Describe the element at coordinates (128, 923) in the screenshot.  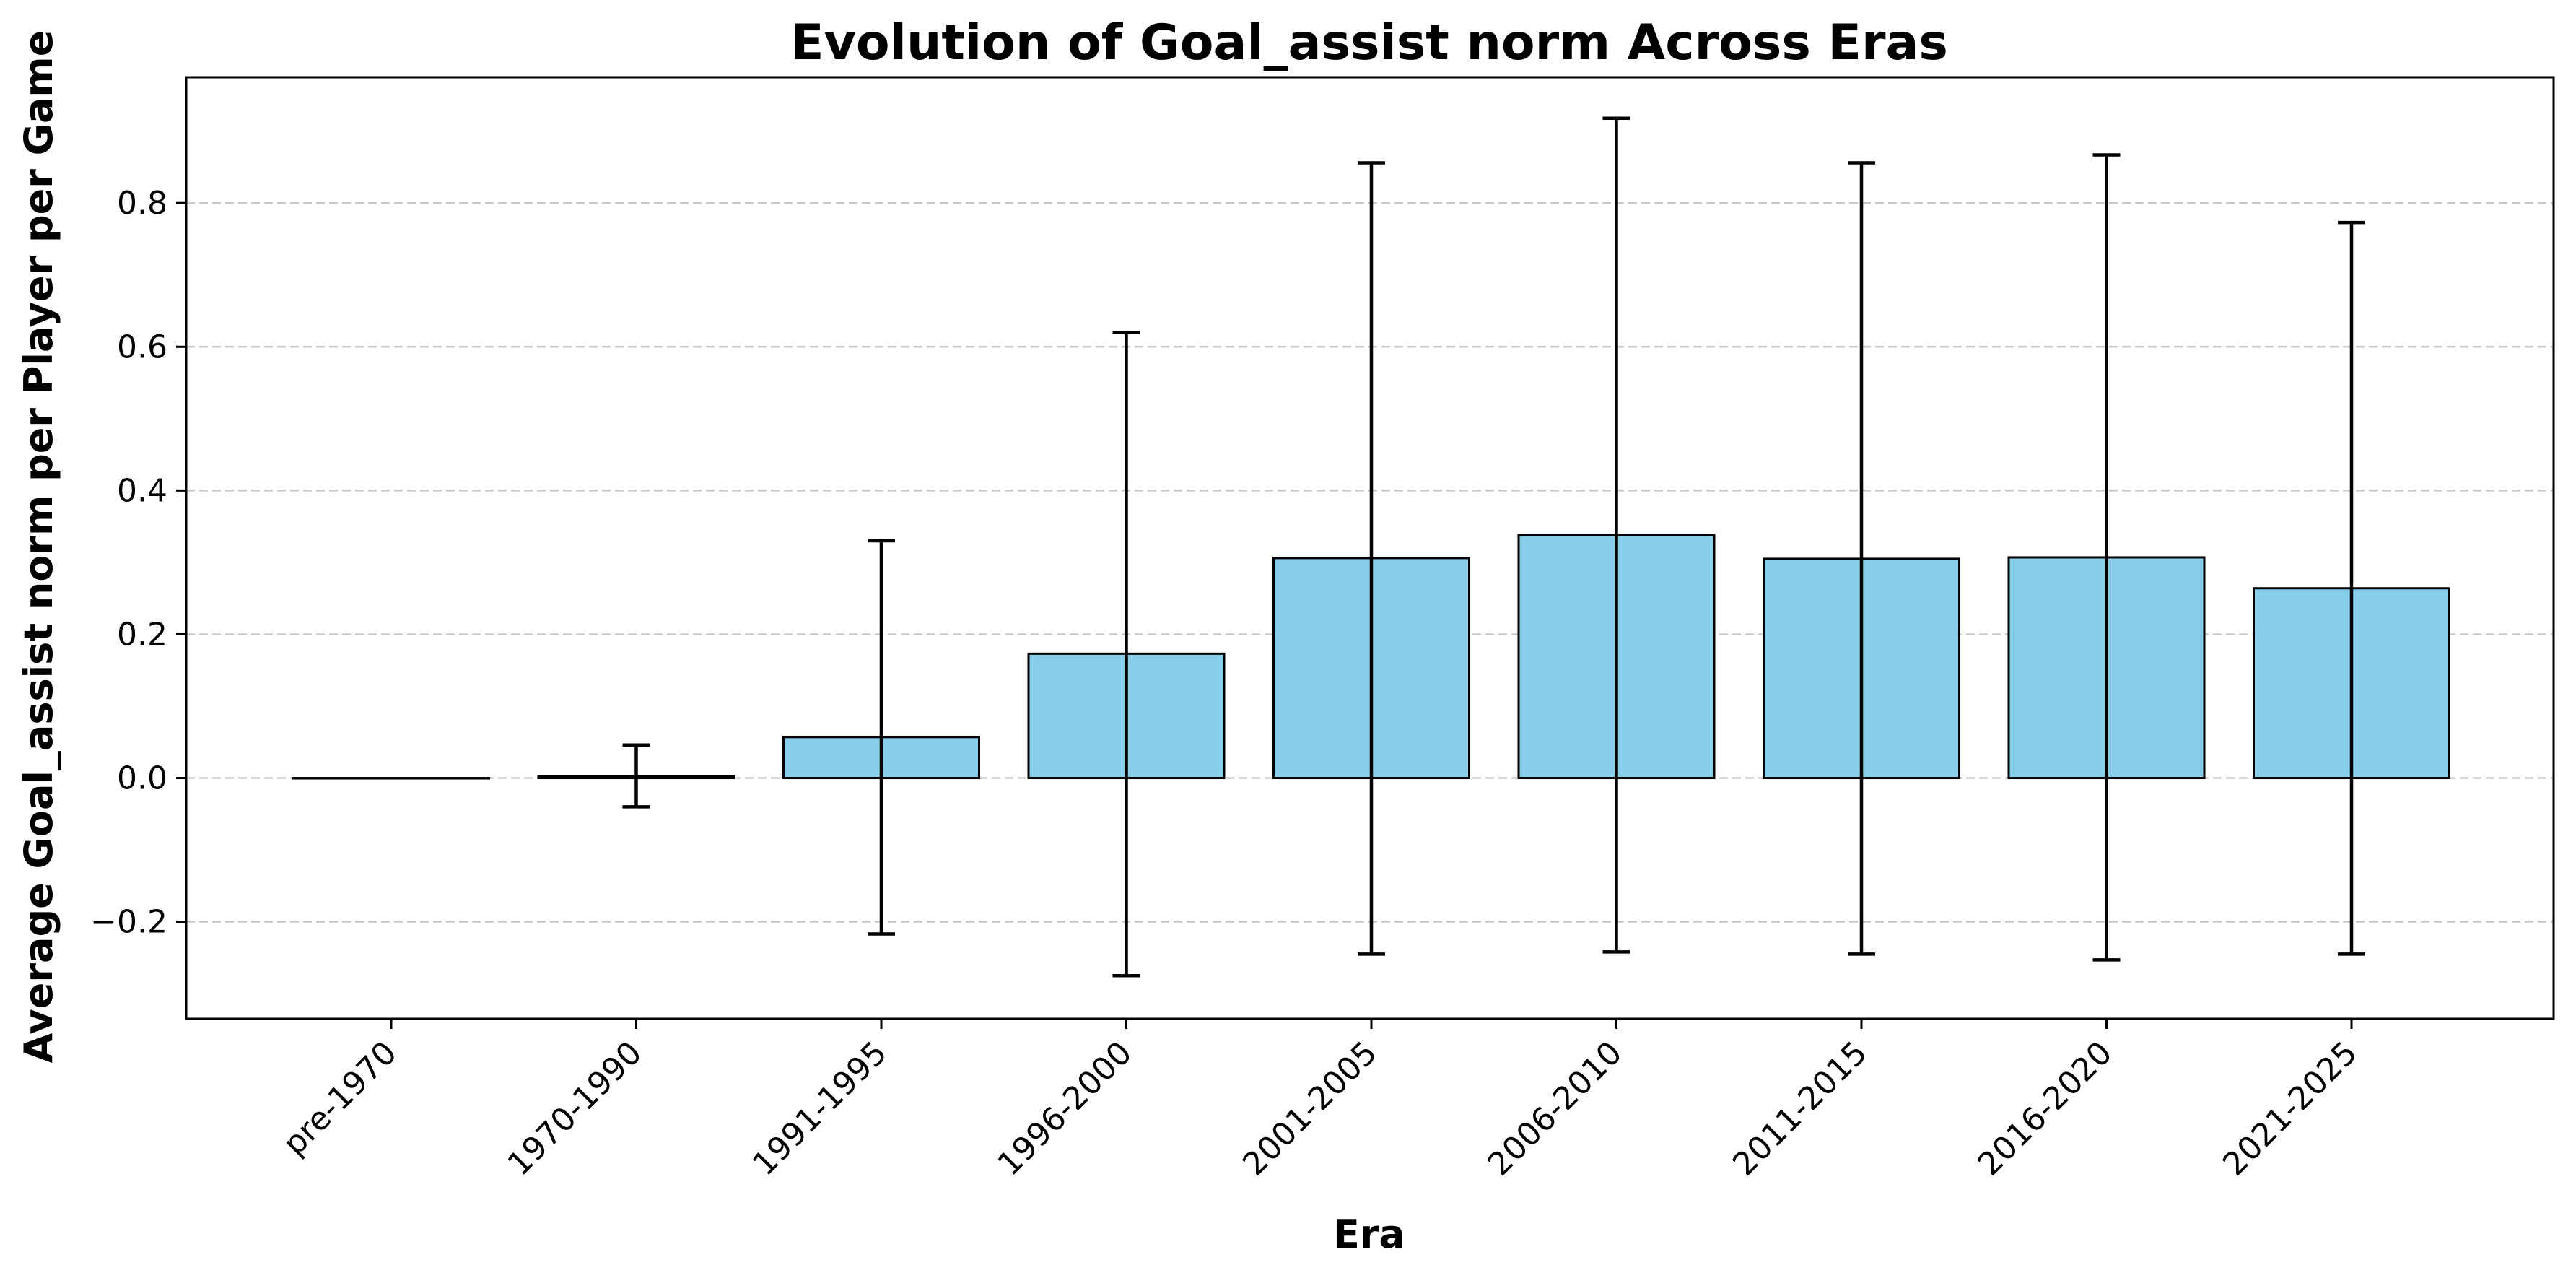
I see `y-tick-label: −0.2` at that location.